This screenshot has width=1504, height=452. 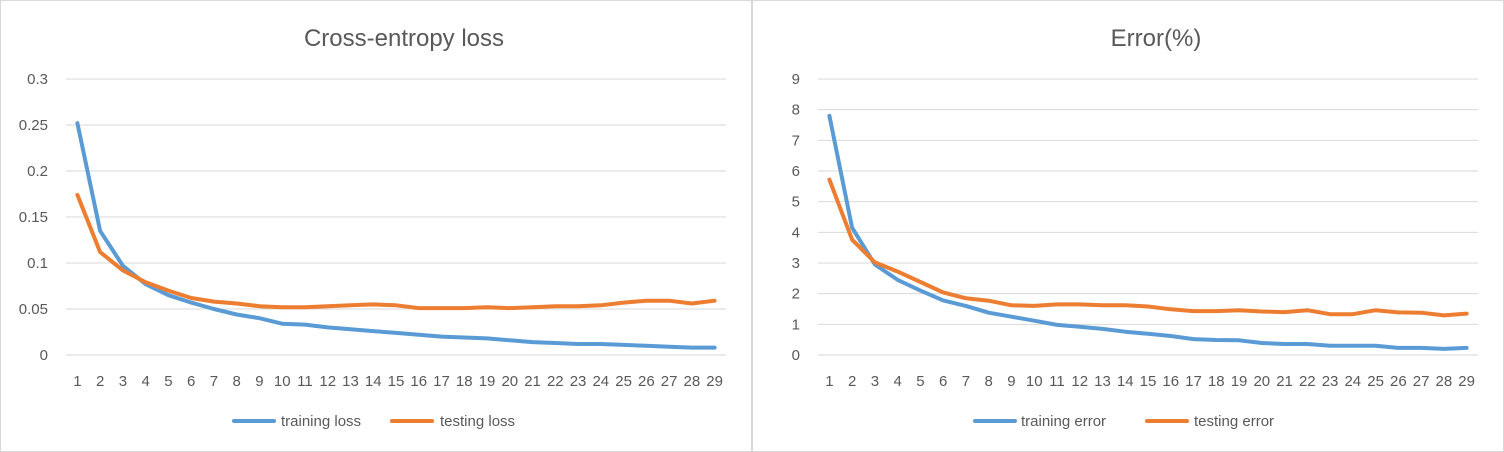 What do you see at coordinates (1234, 421) in the screenshot?
I see `legend-label: testing error` at bounding box center [1234, 421].